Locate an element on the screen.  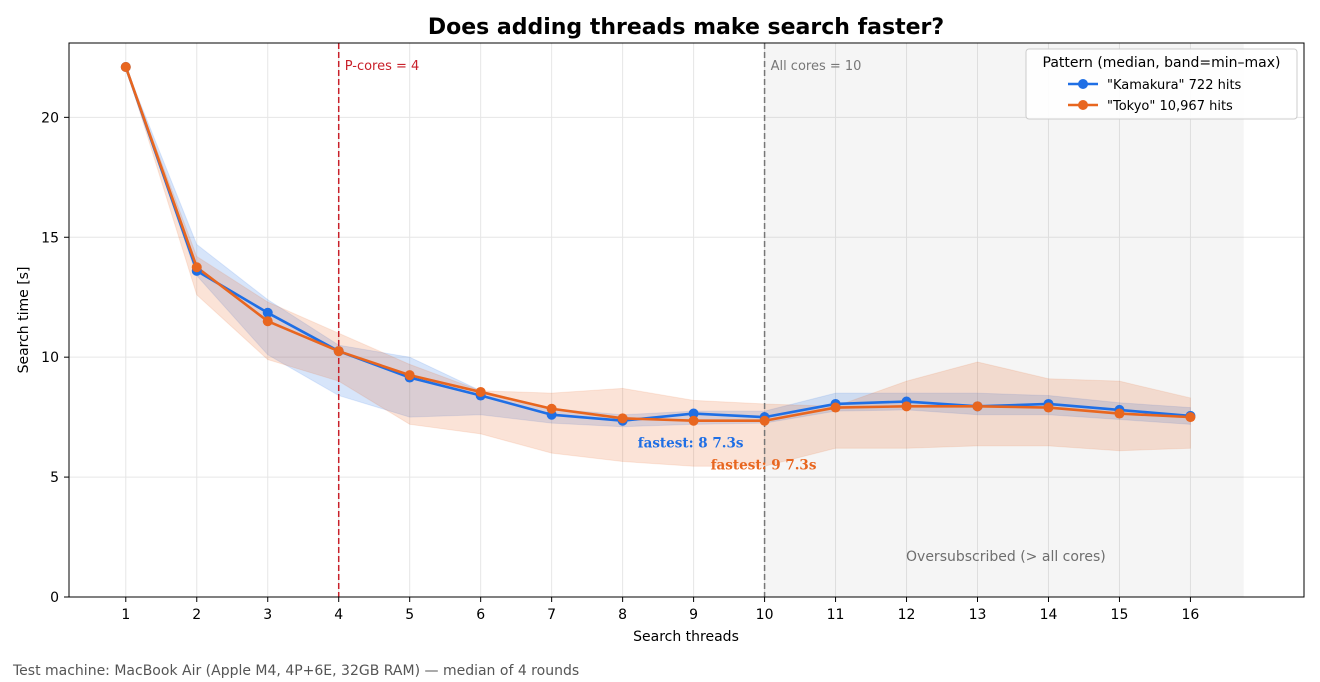
x-tick-label-2: 2 is located at coordinates (196, 615).